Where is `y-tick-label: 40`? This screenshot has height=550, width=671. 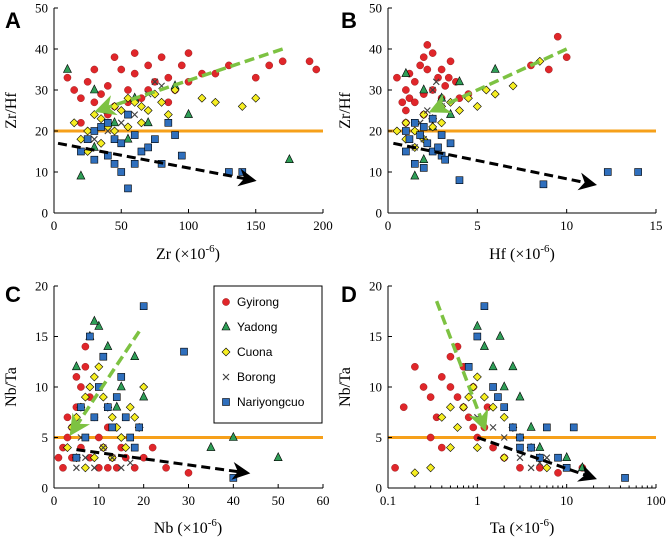 y-tick-label: 40 is located at coordinates (41, 49).